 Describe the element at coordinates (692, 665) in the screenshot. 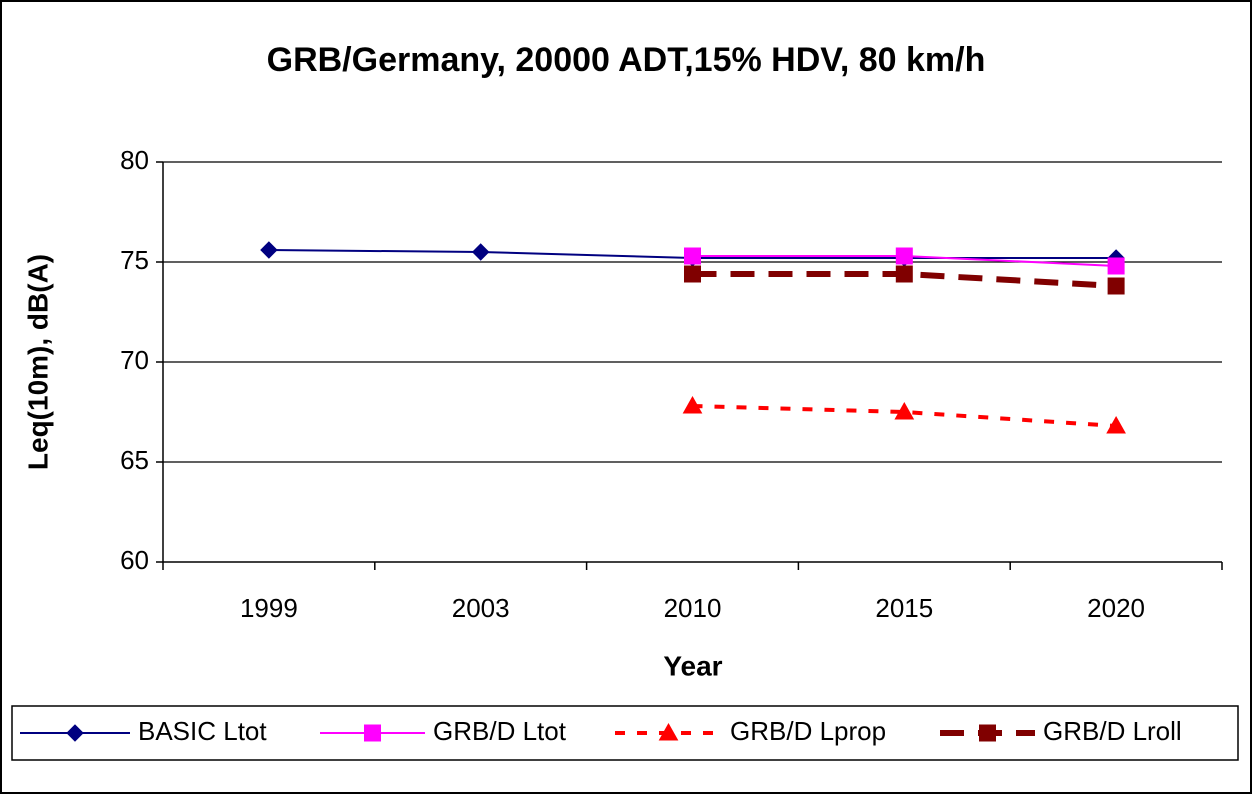

I see `x-axis-label: Year` at that location.